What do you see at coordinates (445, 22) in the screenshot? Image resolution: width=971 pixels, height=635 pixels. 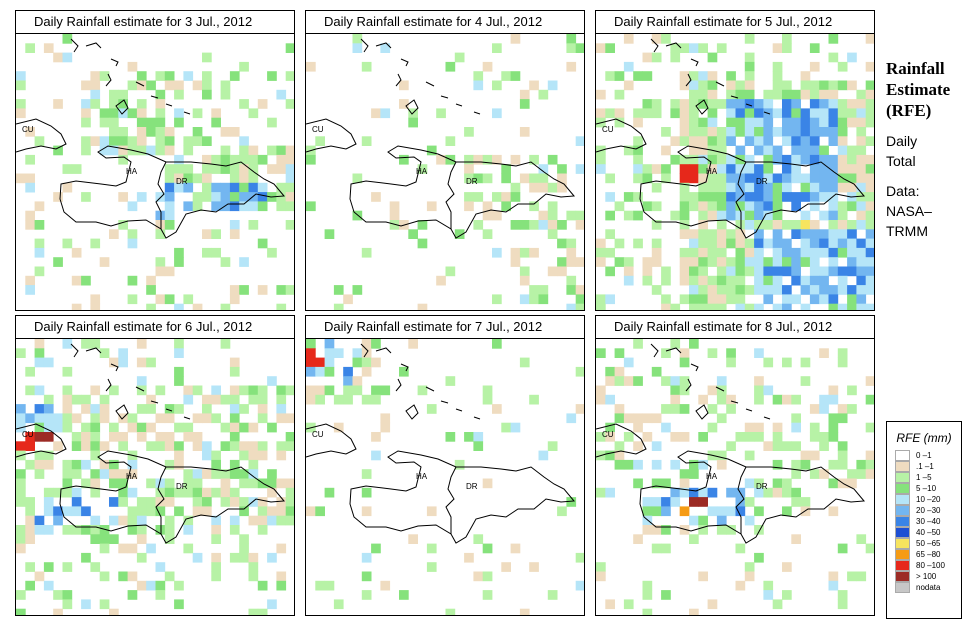 I see `panel-title: Daily Rainfall estimate for 4 Jul., 2012` at bounding box center [445, 22].